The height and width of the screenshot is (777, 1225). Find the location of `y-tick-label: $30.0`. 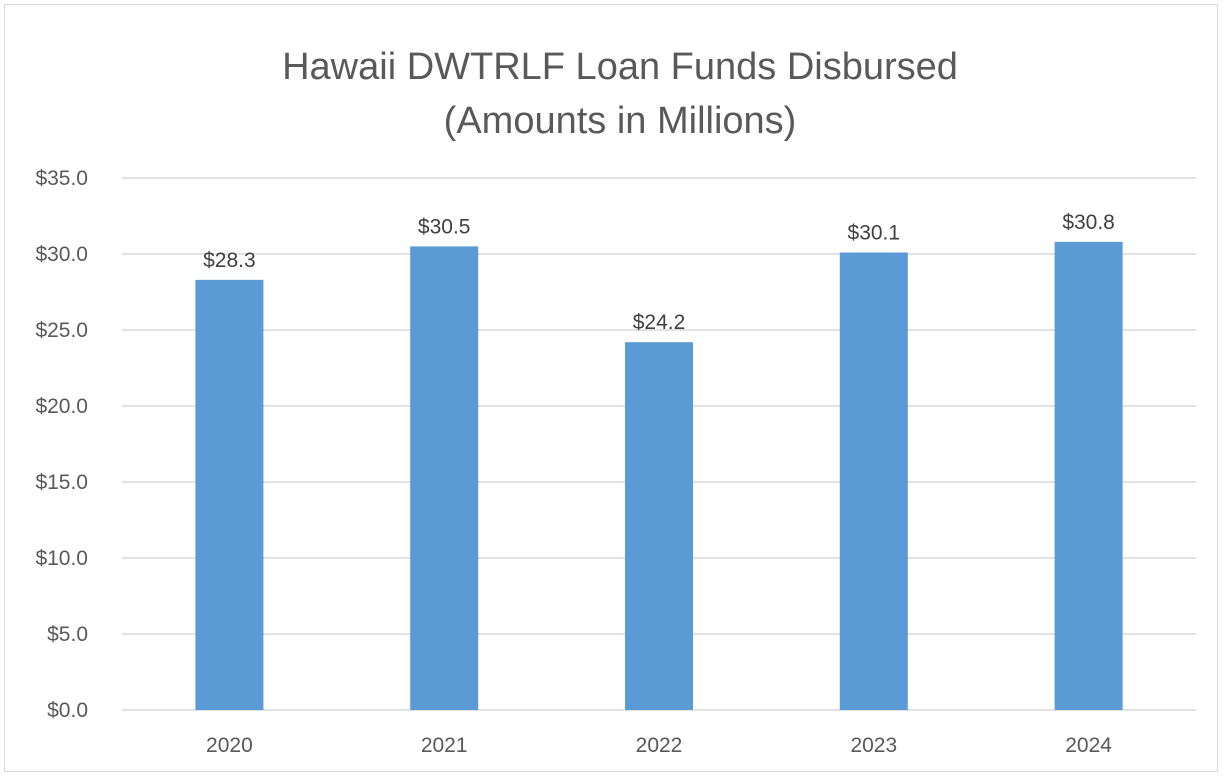

y-tick-label: $30.0 is located at coordinates (61, 254).